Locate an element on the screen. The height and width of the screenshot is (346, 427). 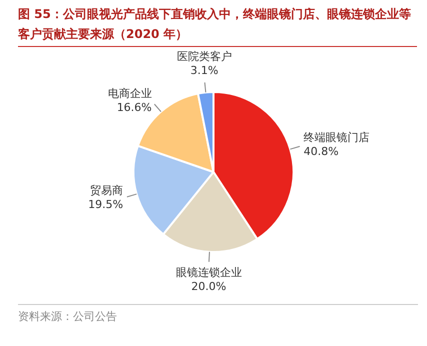
text: 资料来源：公司公告 is located at coordinates (218, 314).